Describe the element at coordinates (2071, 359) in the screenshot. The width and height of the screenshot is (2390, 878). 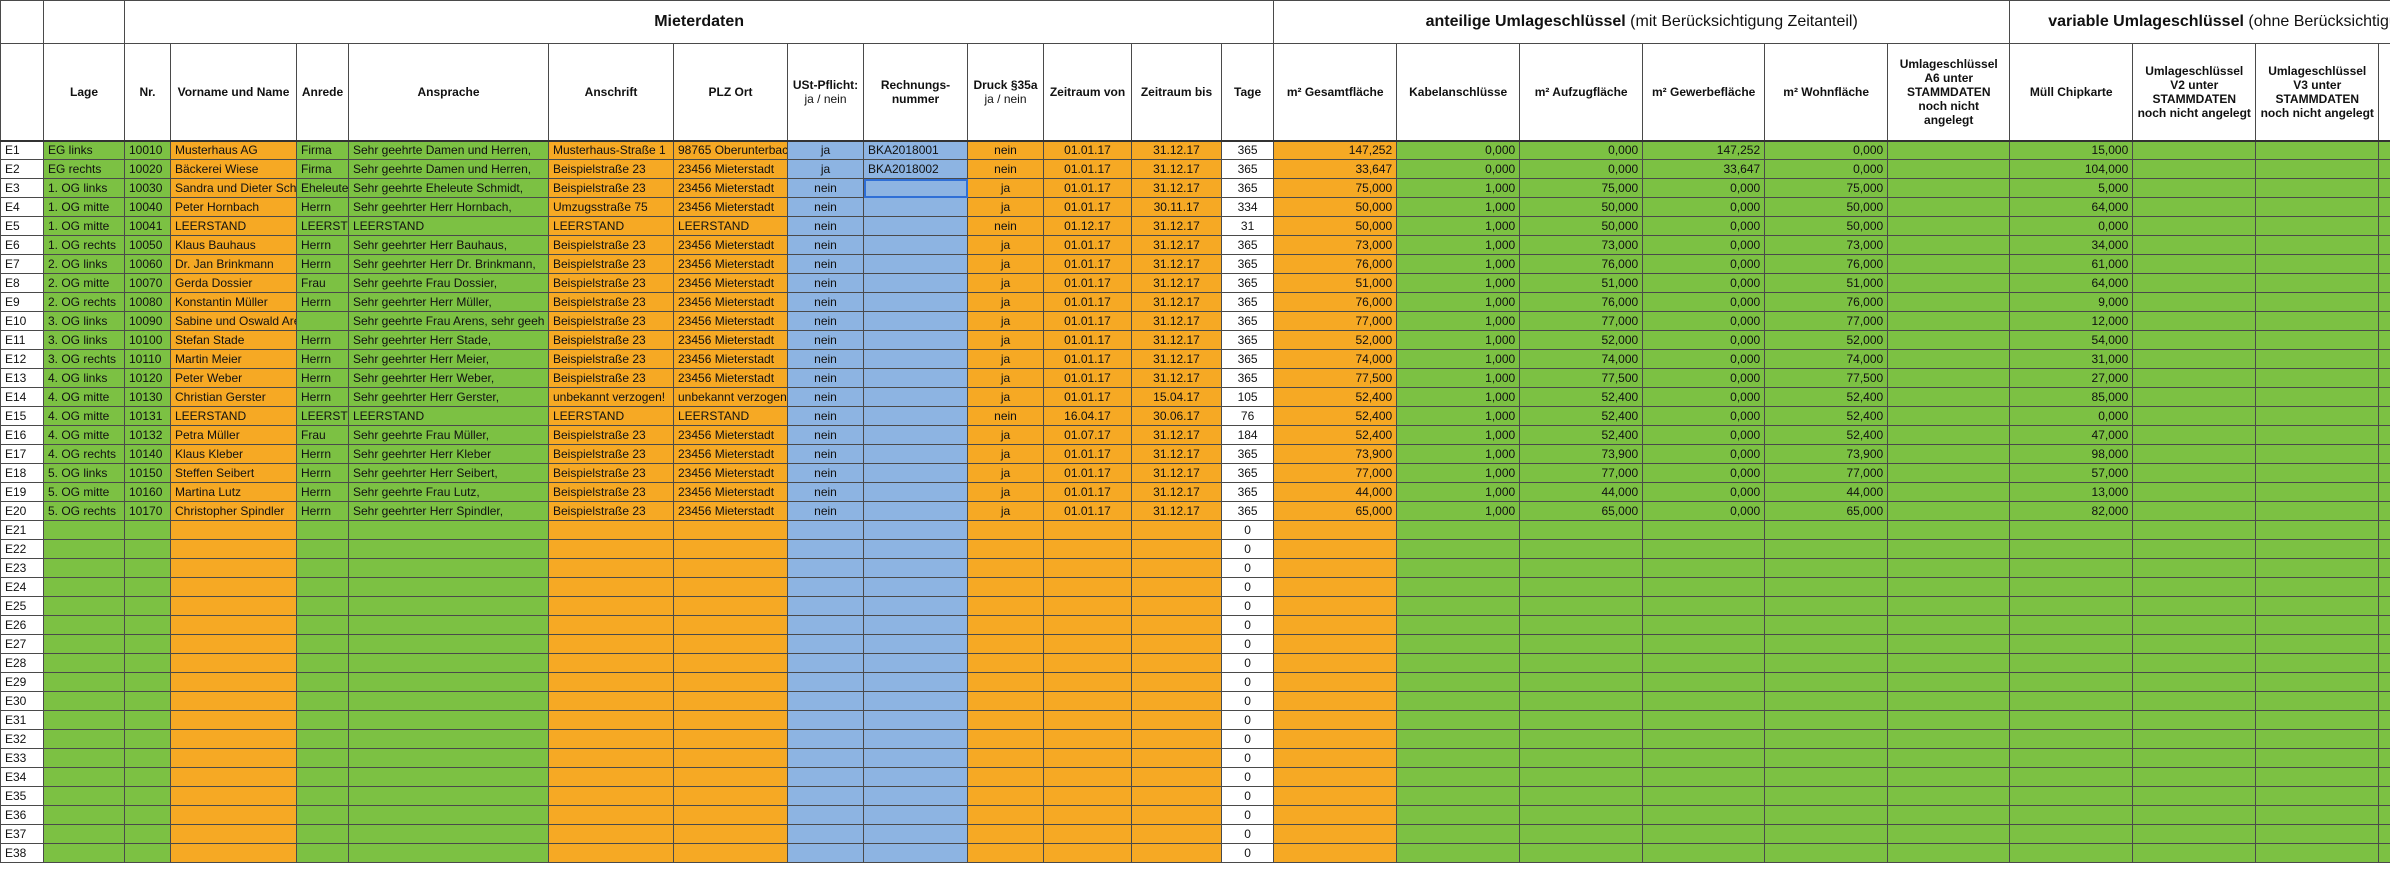
I see `cell: 31,000` at that location.